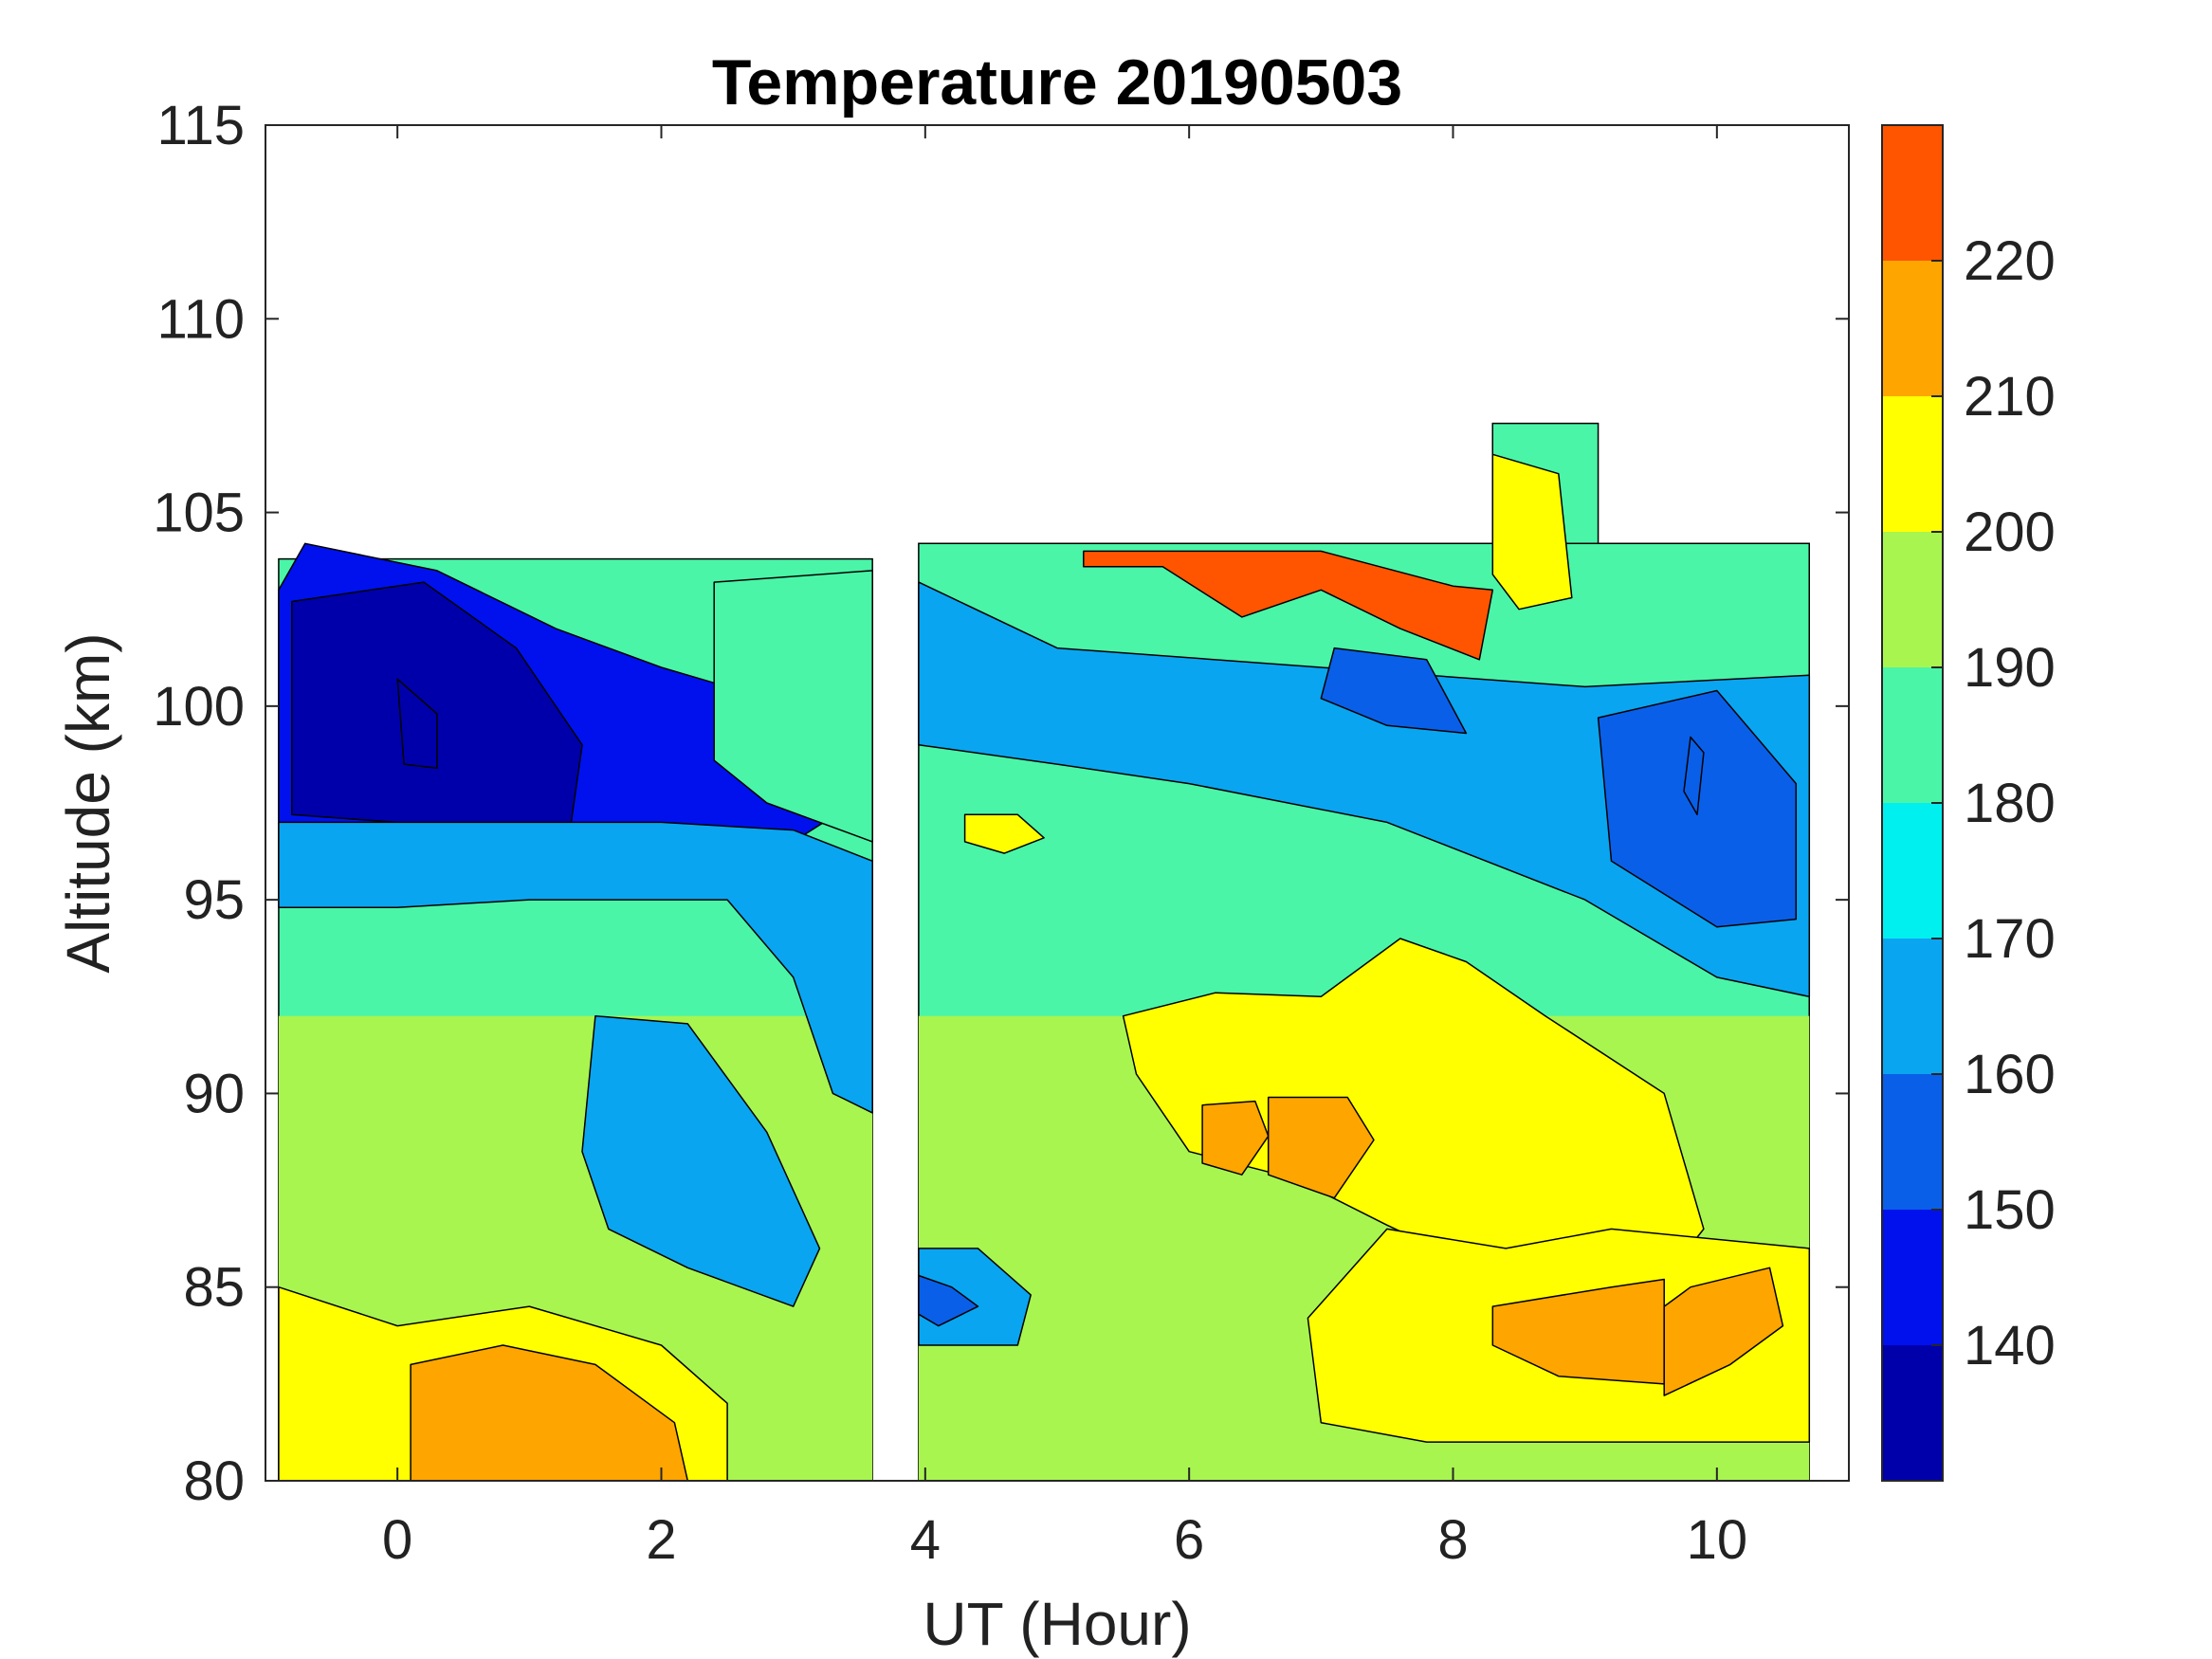 Image resolution: width=2212 pixels, height=1659 pixels. Describe the element at coordinates (88, 802) in the screenshot. I see `y-axis-label: Altitude (km)` at that location.